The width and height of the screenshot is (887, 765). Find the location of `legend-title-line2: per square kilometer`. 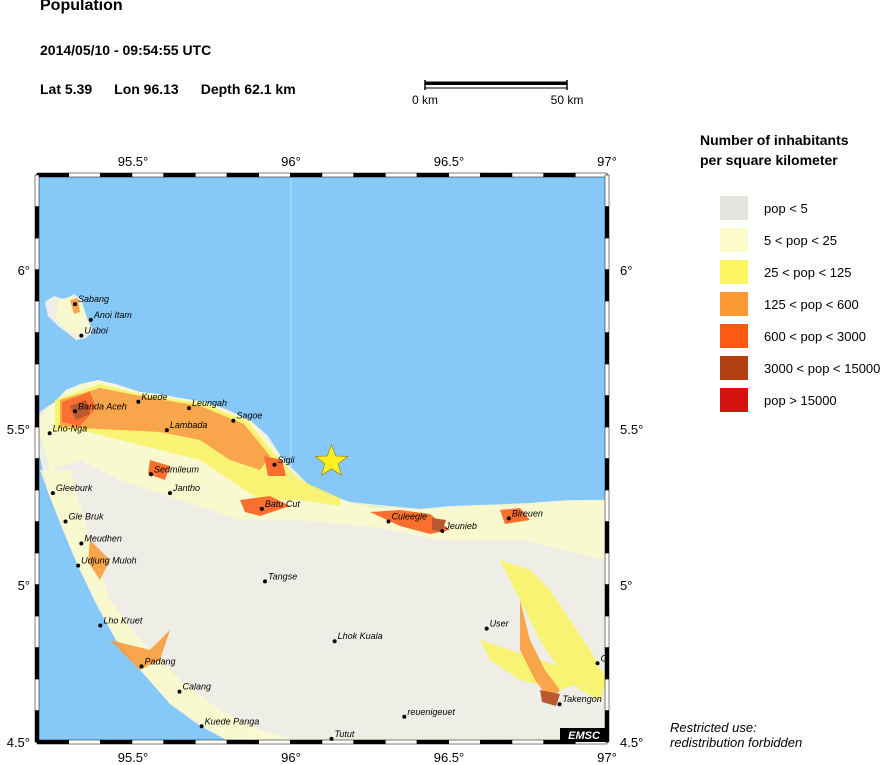

legend-title-line2: per square kilometer is located at coordinates (769, 160).